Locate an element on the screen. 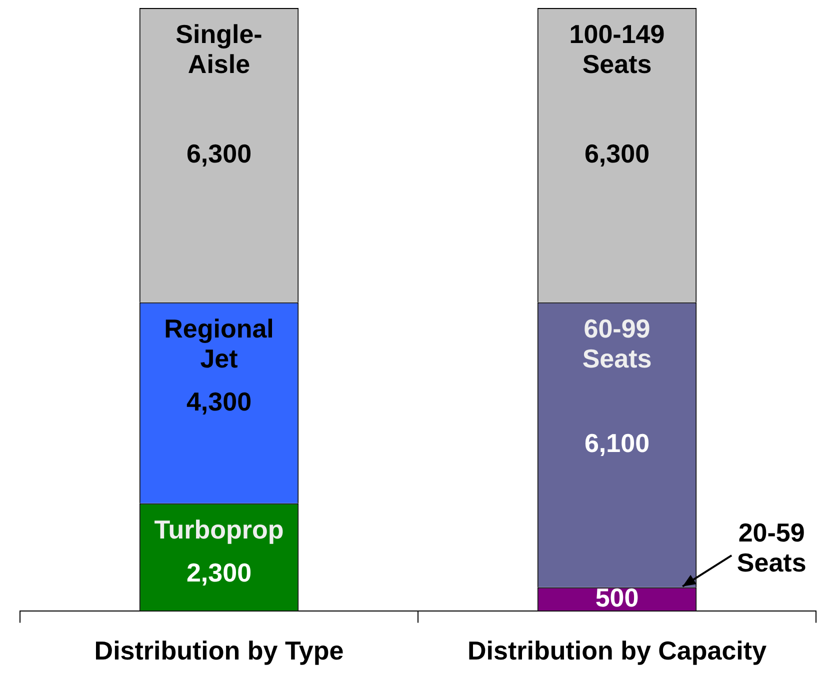 This screenshot has height=686, width=828. data-label: 6,100 is located at coordinates (617, 443).